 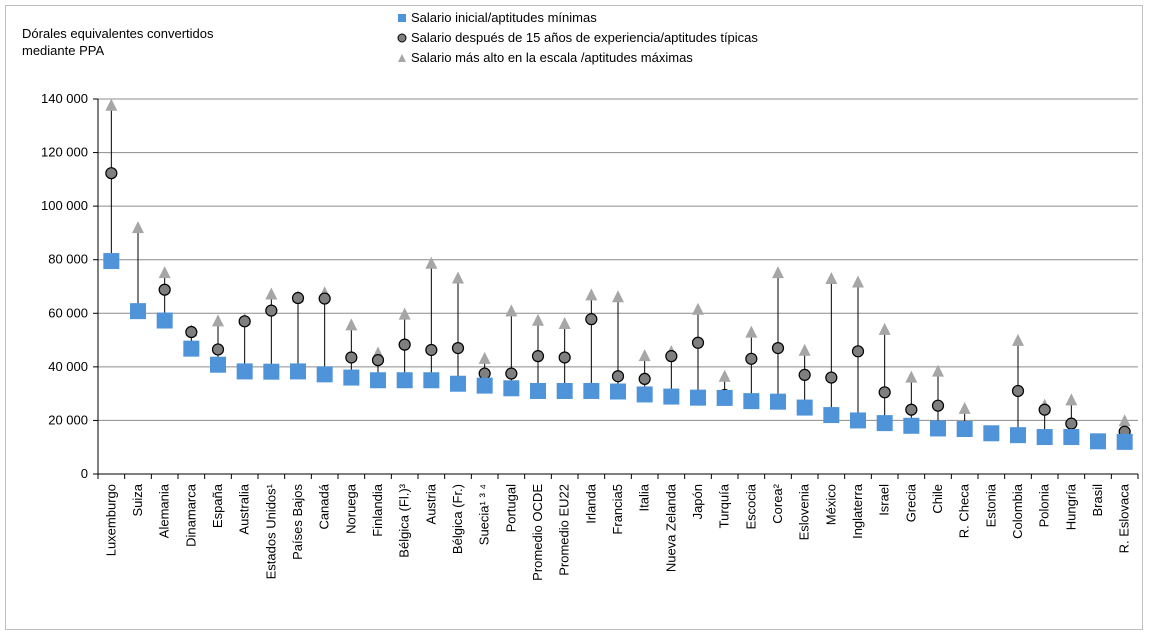 I want to click on x-tick-label: Dinamarca, so click(x=190, y=515).